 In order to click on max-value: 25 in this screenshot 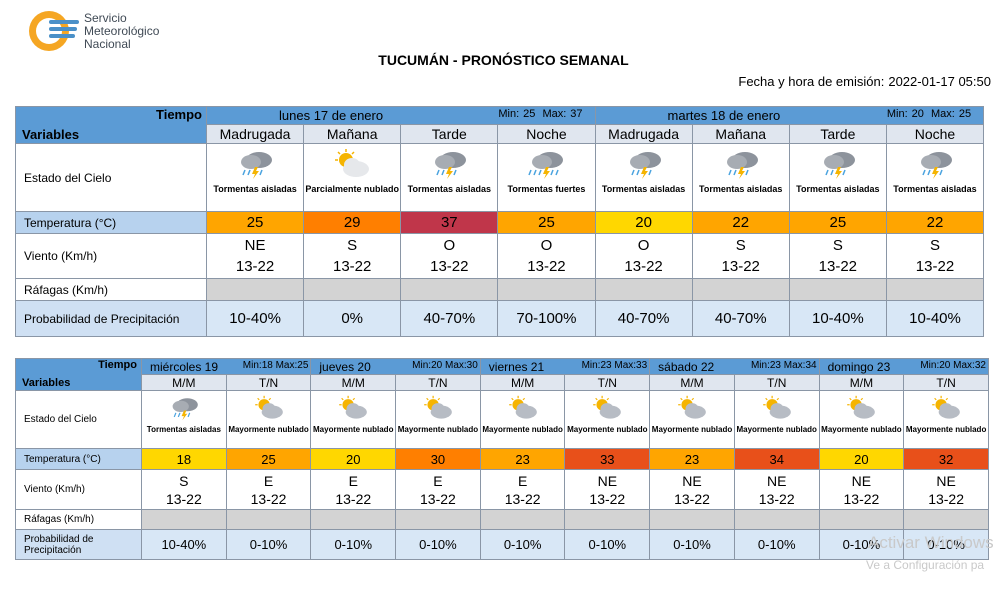, I will do `click(965, 114)`.